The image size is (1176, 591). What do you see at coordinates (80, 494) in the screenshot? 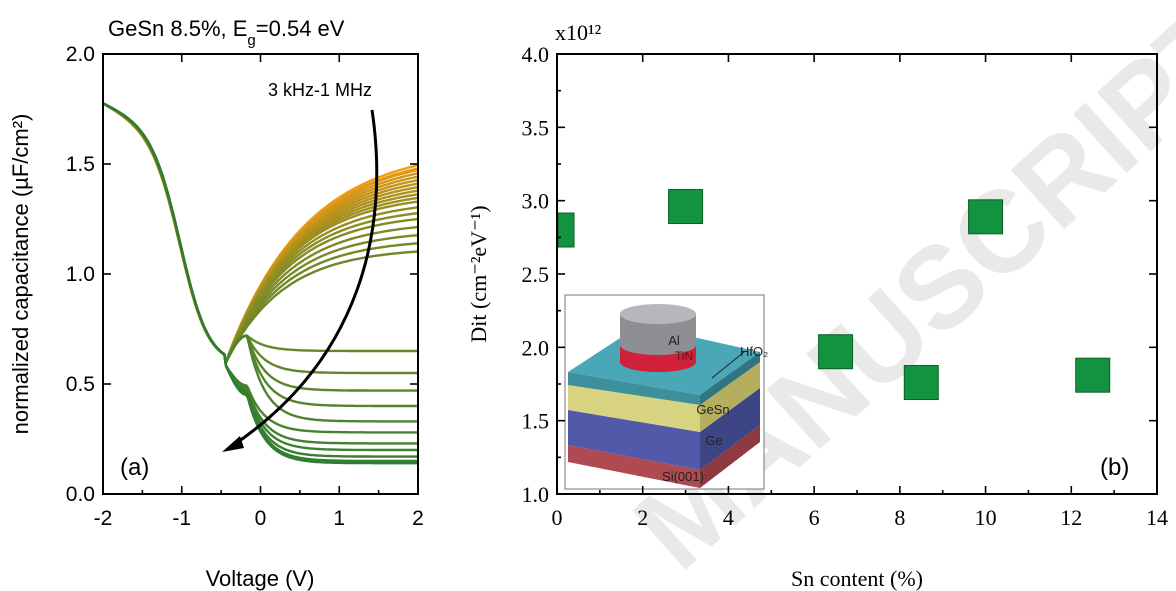
I see `panel-a-ytick-label: 0.0` at bounding box center [80, 494].